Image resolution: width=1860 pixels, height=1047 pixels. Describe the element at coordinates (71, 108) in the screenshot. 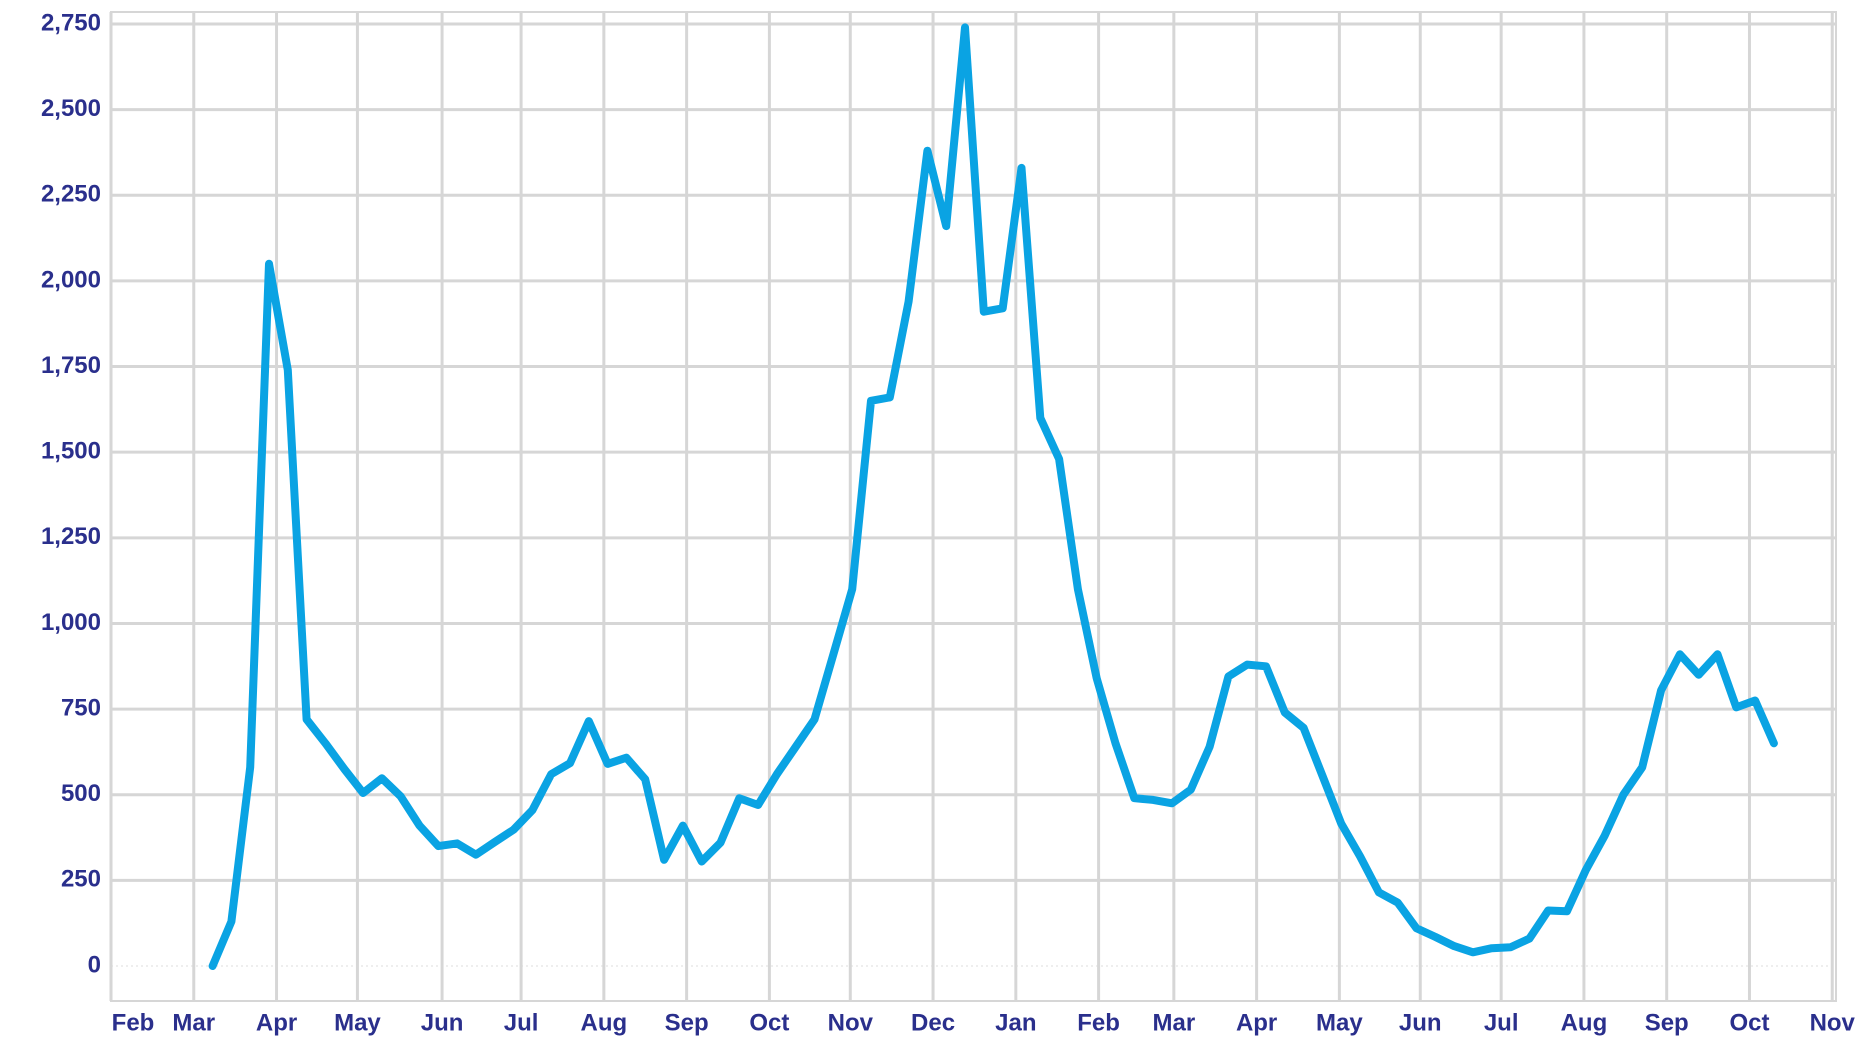

I see `y-tick-label: 2,500` at that location.